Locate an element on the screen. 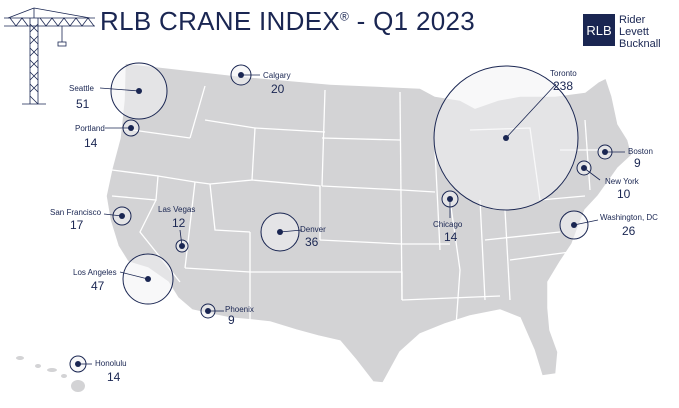  city-count-phoenix: 9 is located at coordinates (231, 320).